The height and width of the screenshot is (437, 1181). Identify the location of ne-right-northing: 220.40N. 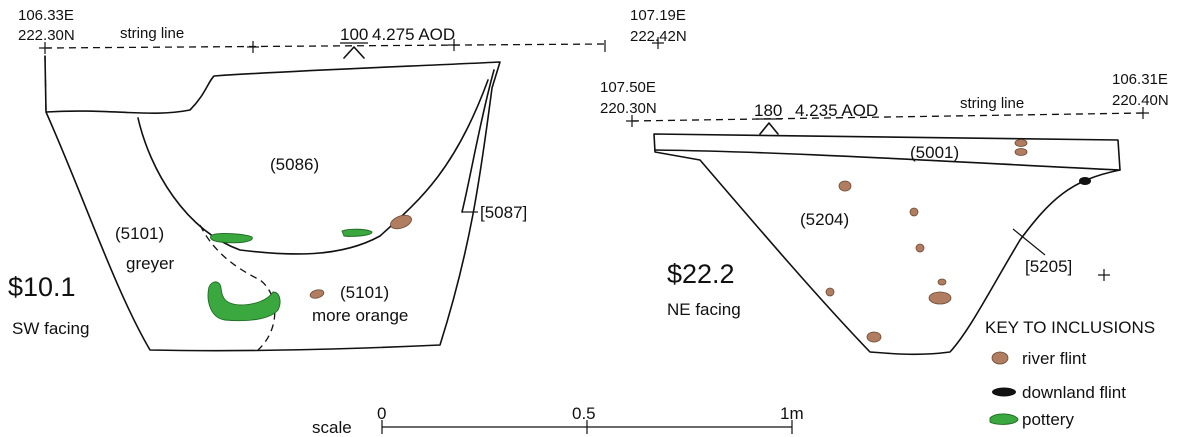
(1140, 100).